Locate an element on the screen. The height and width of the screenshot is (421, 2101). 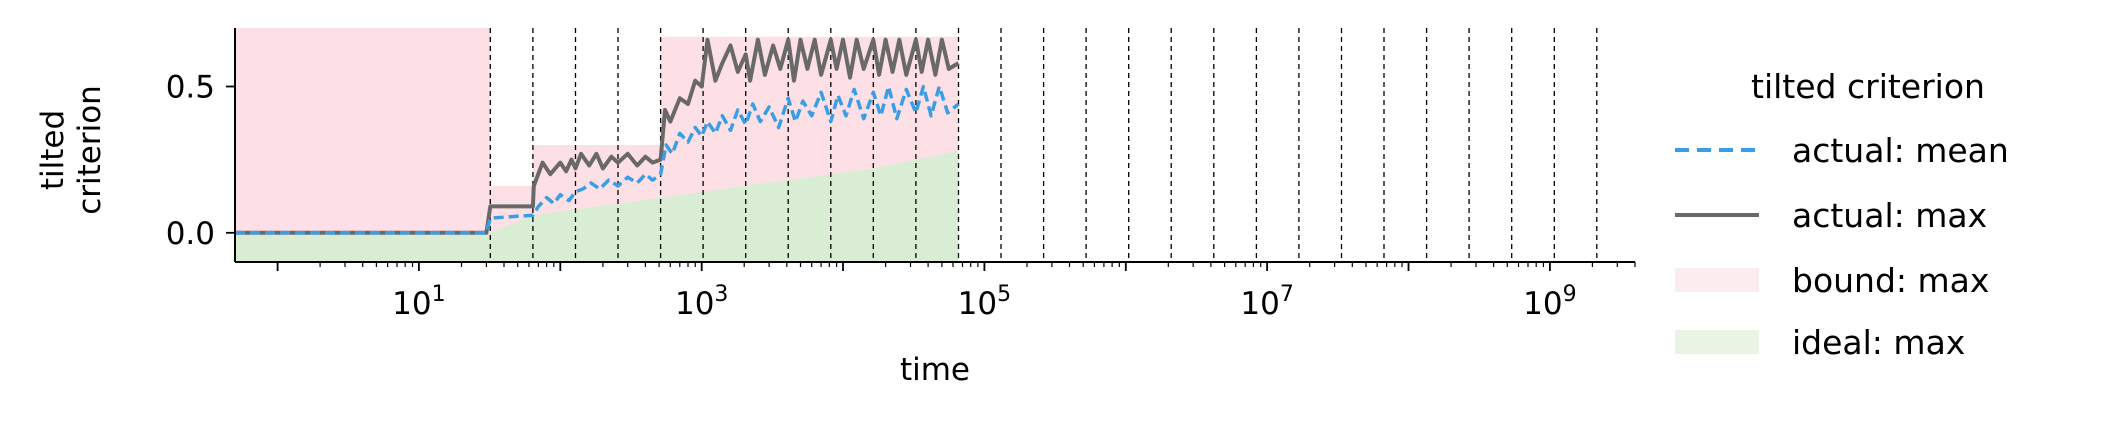
legend-ideal-max-swatch is located at coordinates (1717, 342).